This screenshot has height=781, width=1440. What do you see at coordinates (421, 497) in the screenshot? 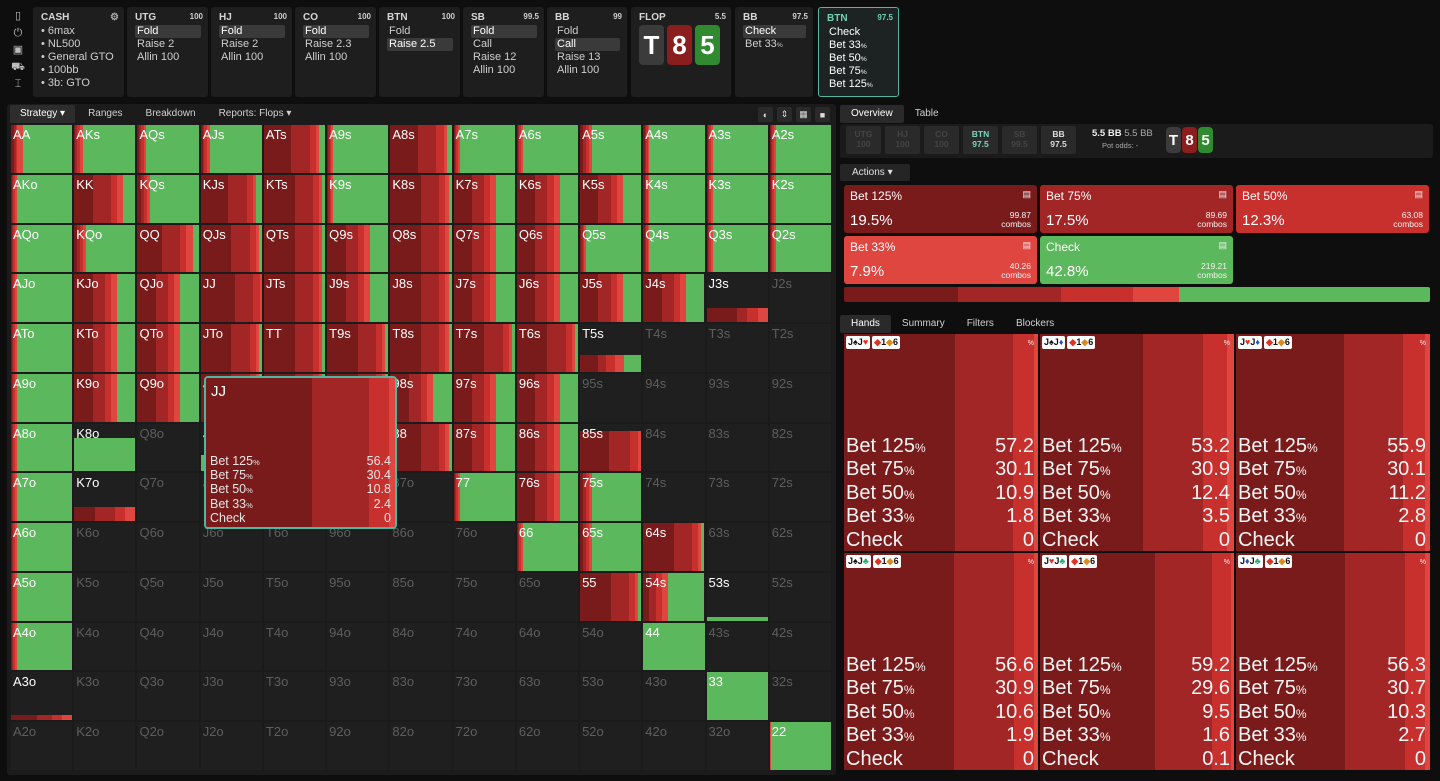
I see `hand-cell-87o: 87o` at bounding box center [421, 497].